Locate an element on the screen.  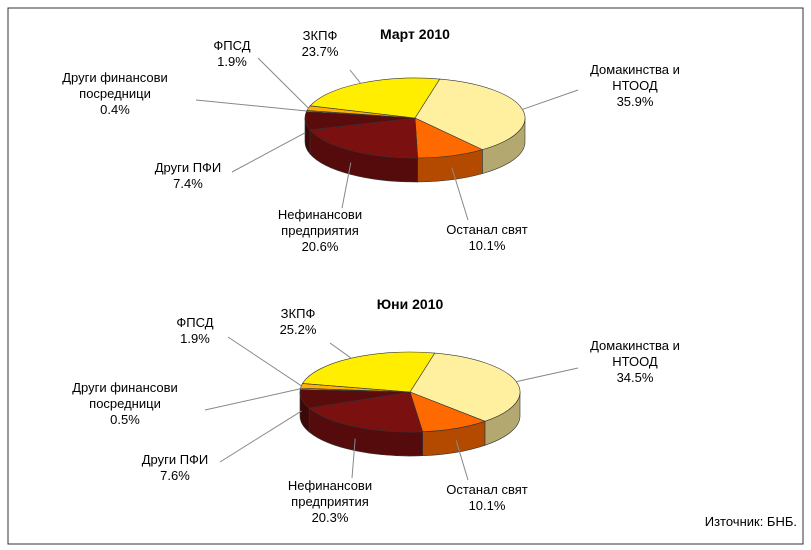
slice-label: Нефинансови предприятия 20.3% is located at coordinates (330, 502).